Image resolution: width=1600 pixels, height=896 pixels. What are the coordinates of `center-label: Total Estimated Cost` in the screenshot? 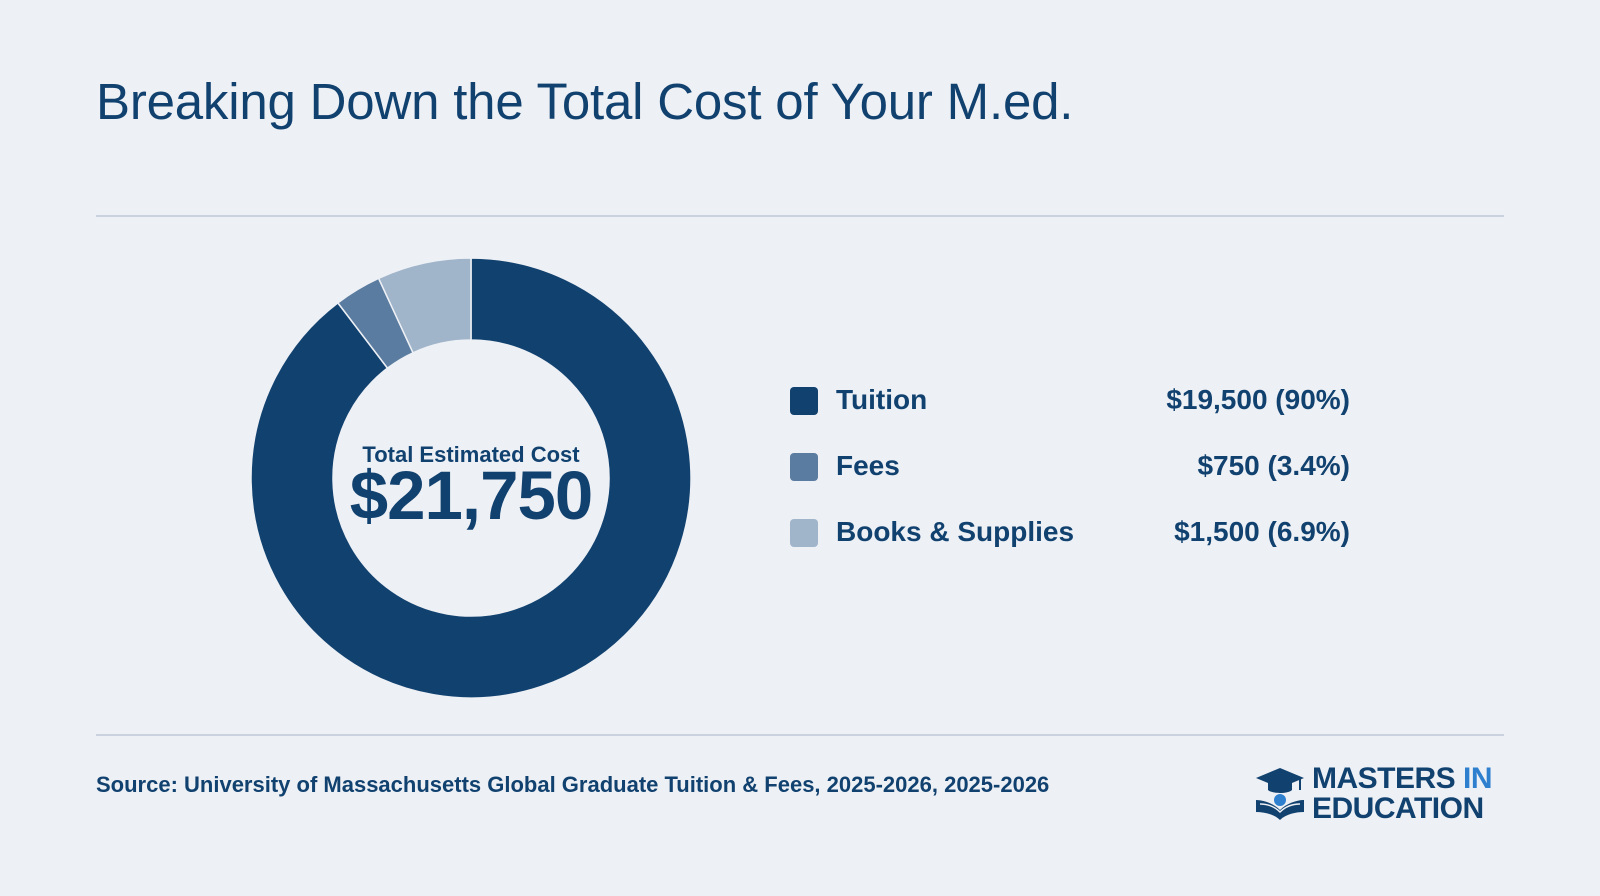 It's located at (471, 454).